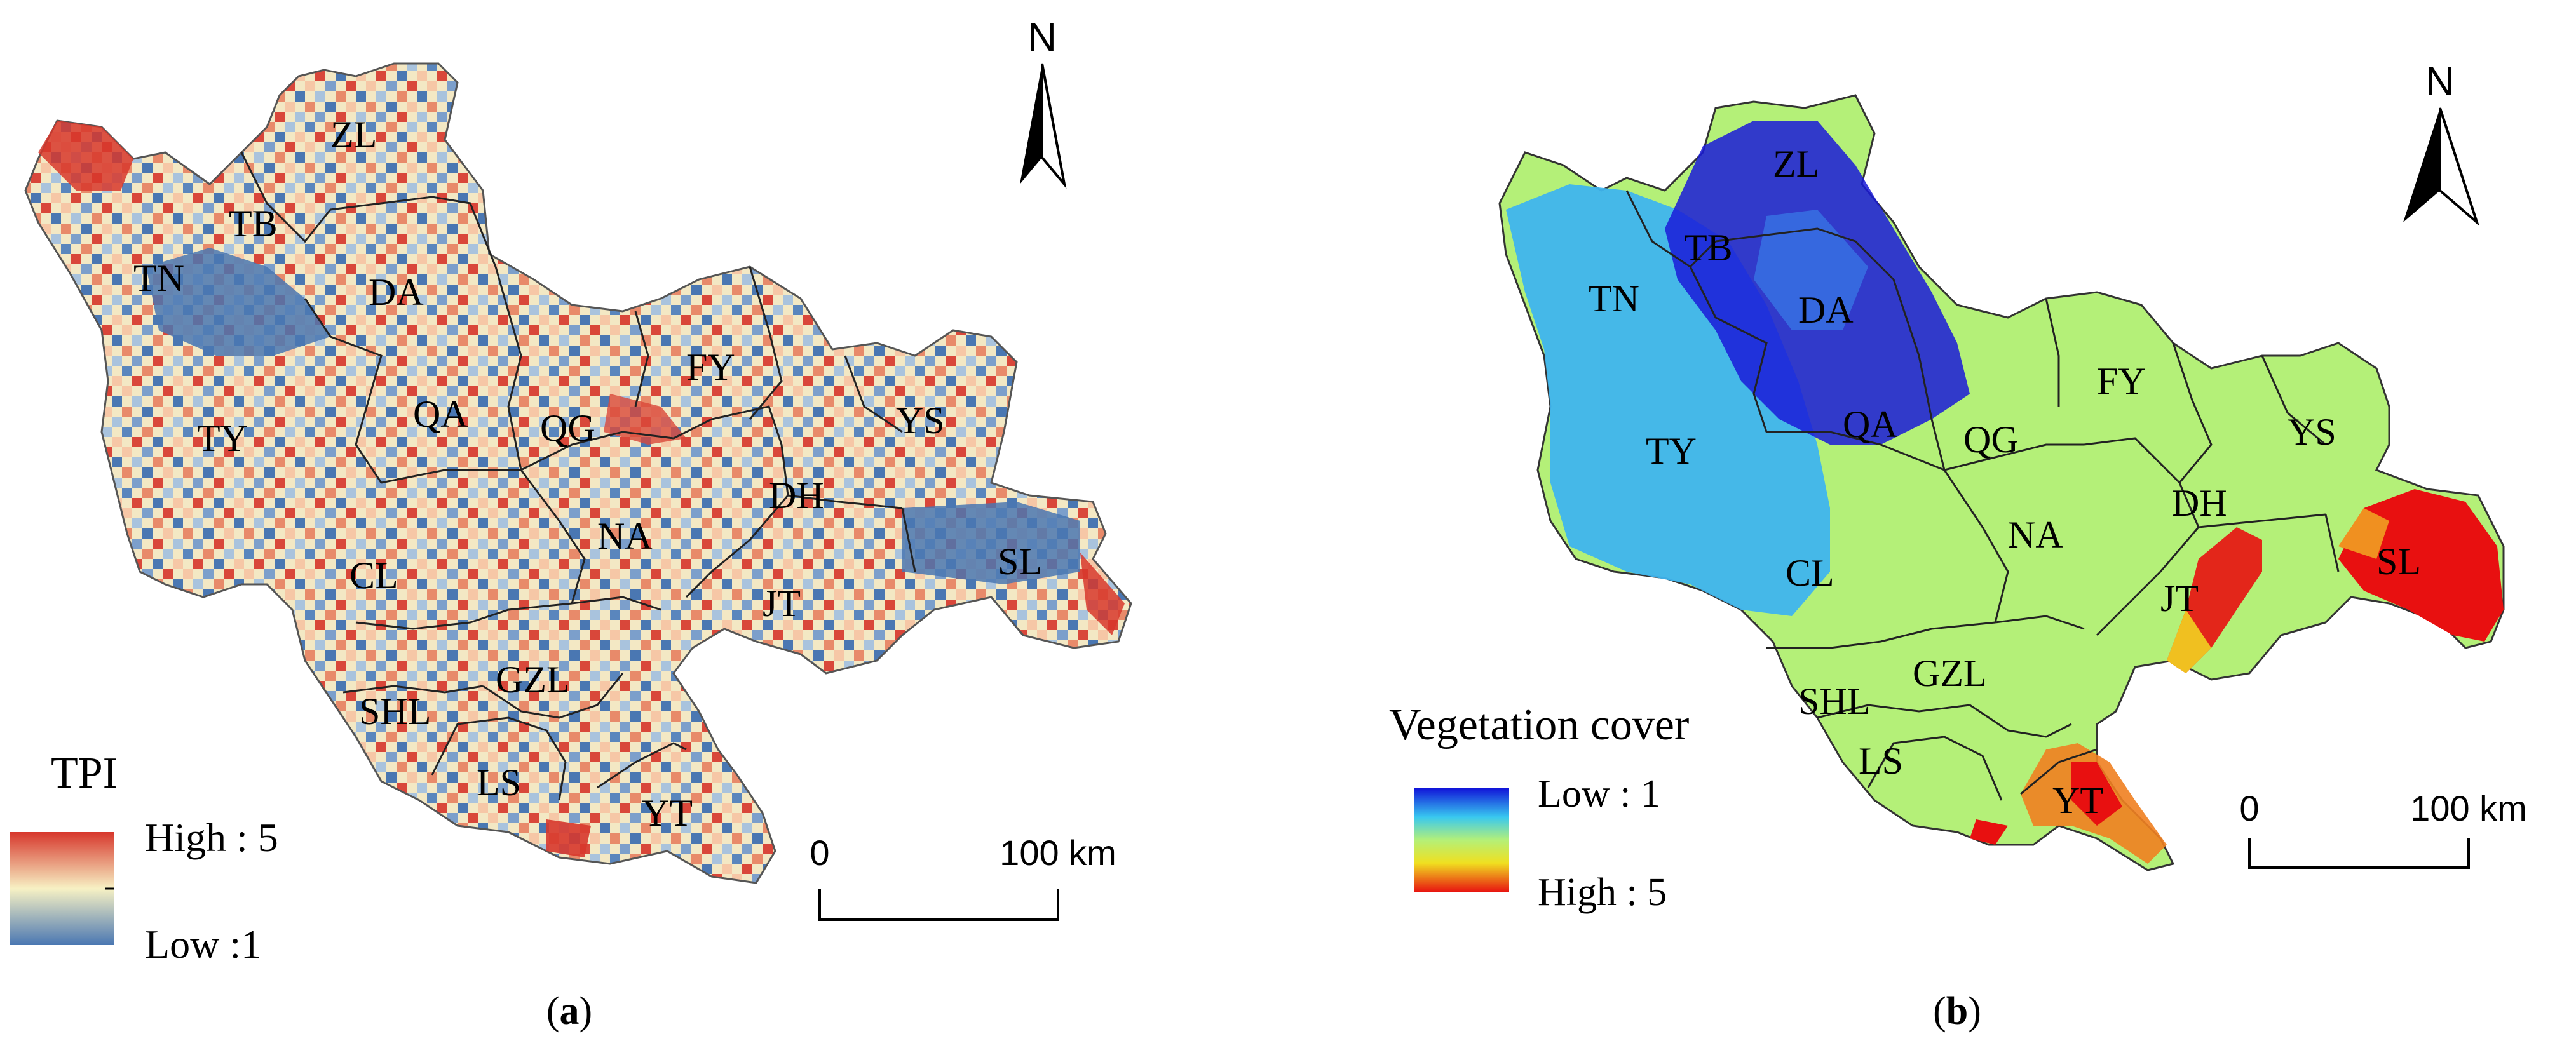  Describe the element at coordinates (1043, 101) in the screenshot. I see `north-arrow-a: N` at that location.